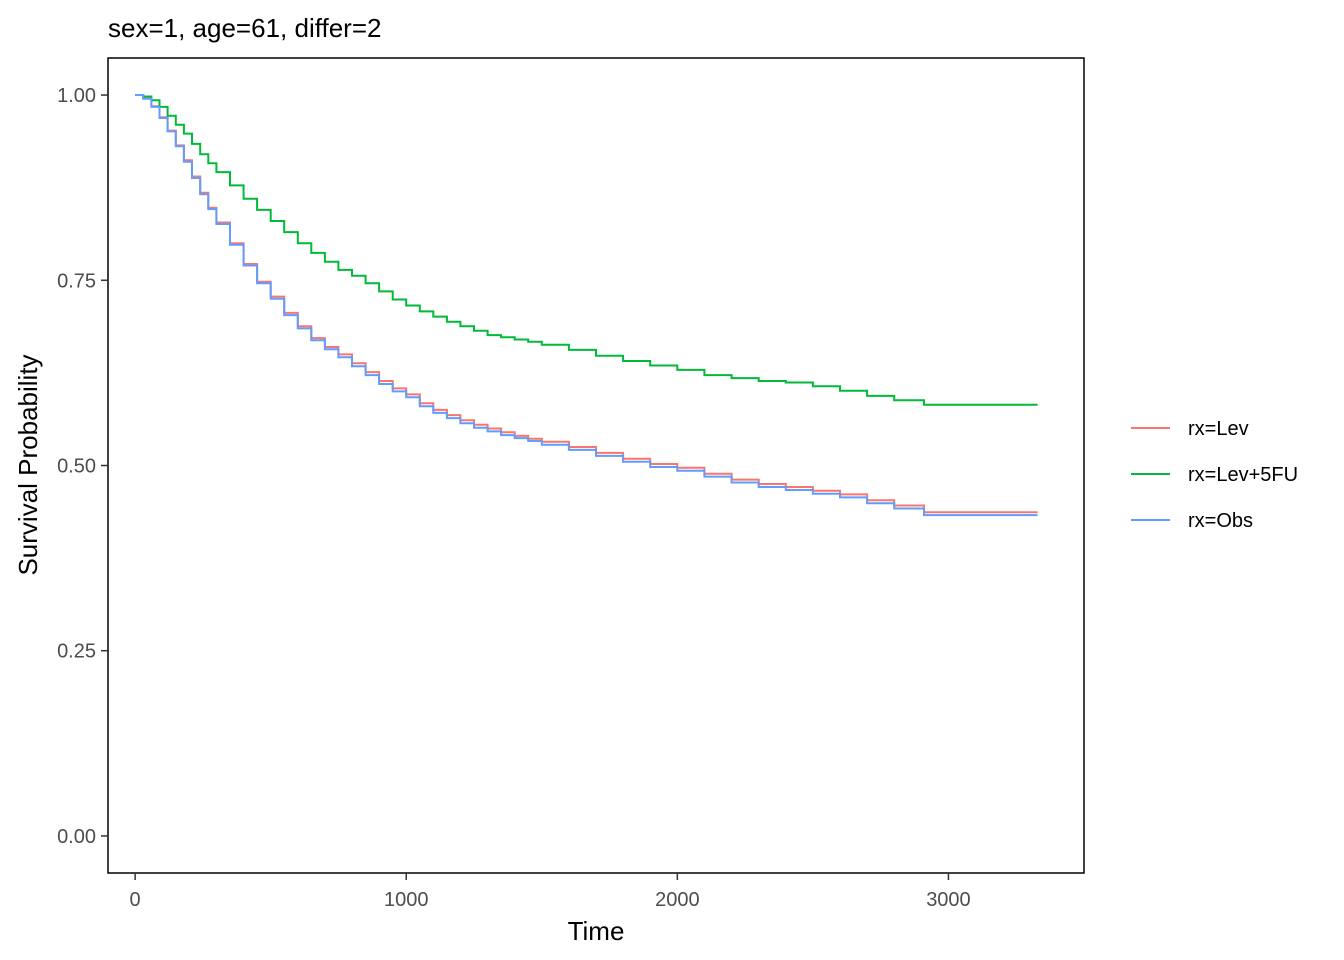  What do you see at coordinates (135, 900) in the screenshot?
I see `x-tick-label: 0` at bounding box center [135, 900].